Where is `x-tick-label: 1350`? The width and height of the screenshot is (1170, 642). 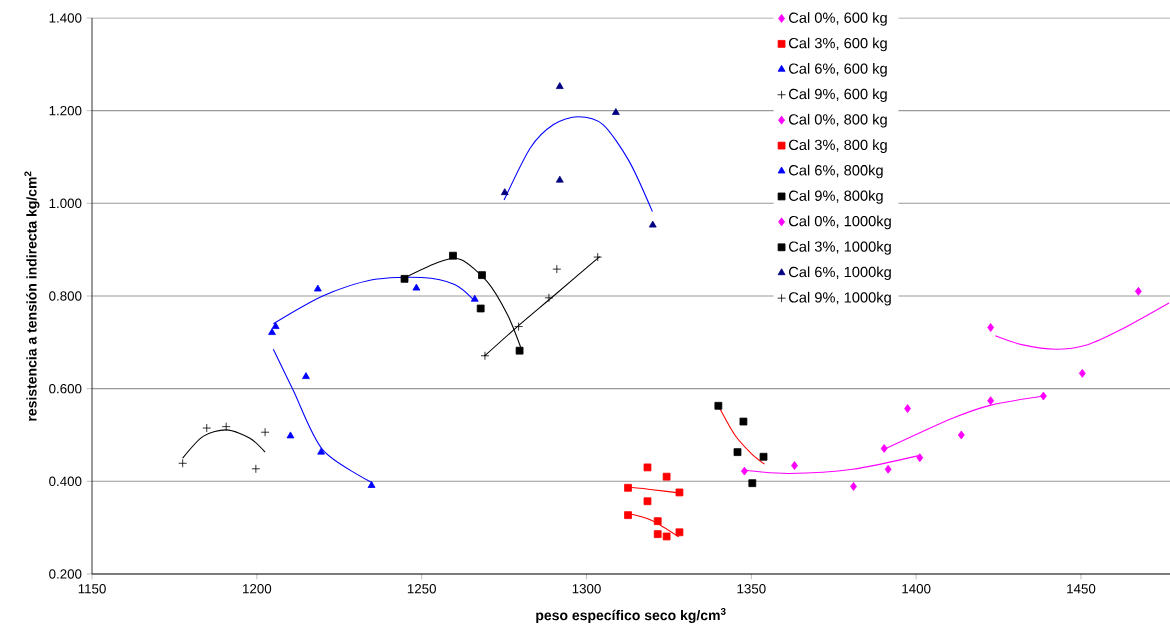 x-tick-label: 1350 is located at coordinates (751, 589).